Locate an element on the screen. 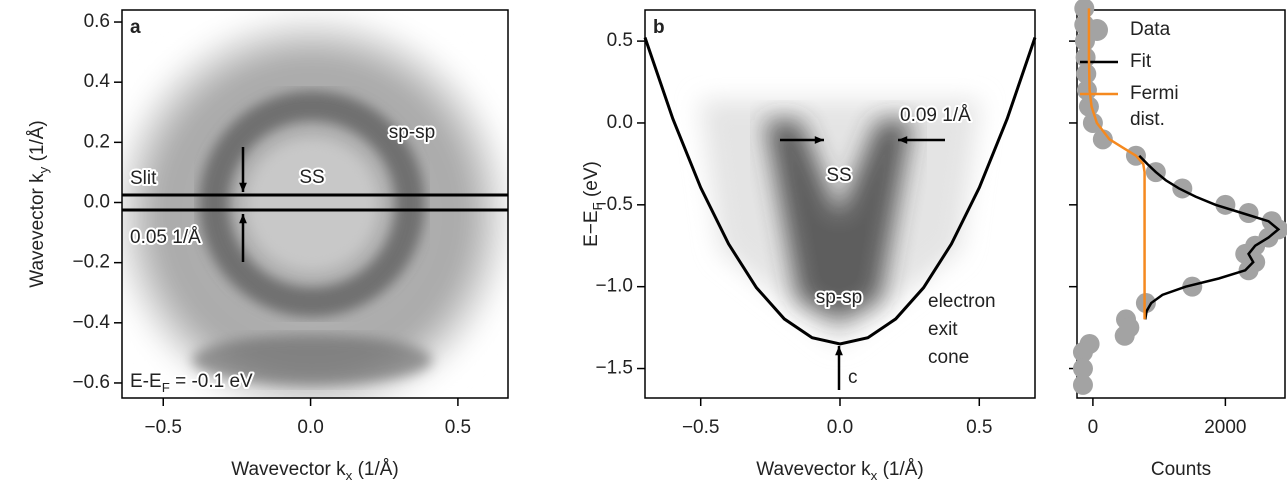 The height and width of the screenshot is (494, 1287). plot-frame is located at coordinates (1181, 204).